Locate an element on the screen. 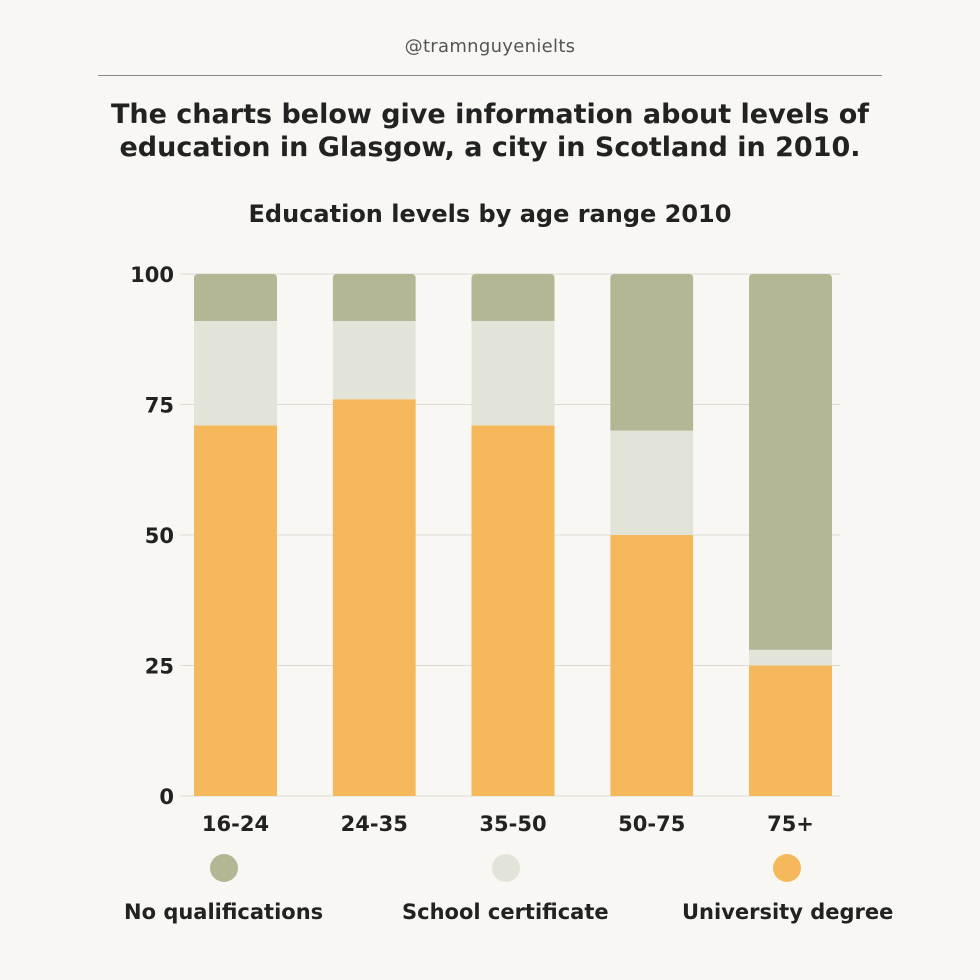  legend-item-no-qualifications: No qualifications is located at coordinates (274, 895).